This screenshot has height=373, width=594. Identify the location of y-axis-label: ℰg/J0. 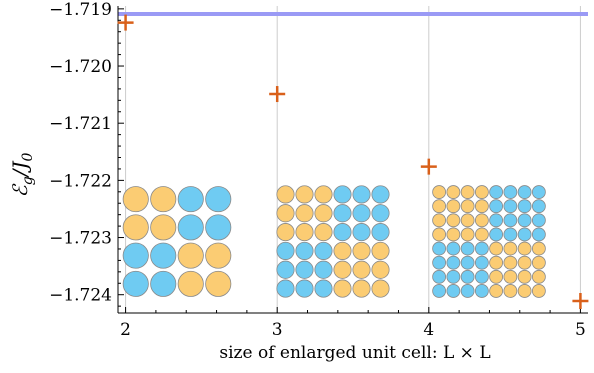
(22, 175).